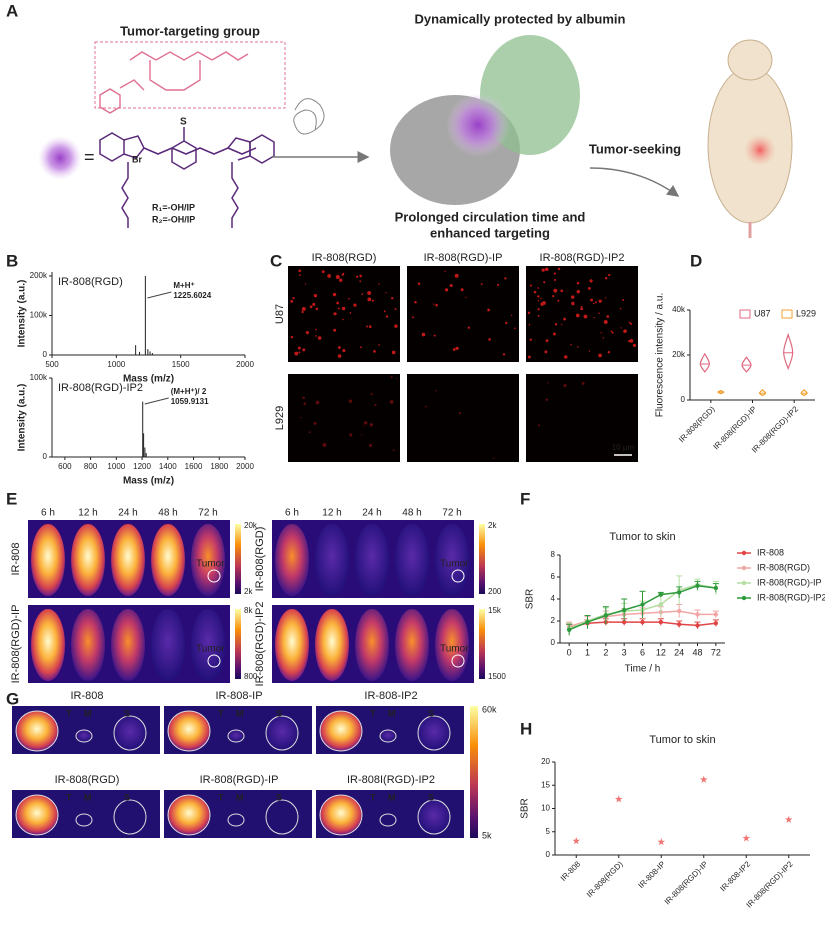  What do you see at coordinates (682, 740) in the screenshot?
I see `chart-title: Tumor to skin` at bounding box center [682, 740].